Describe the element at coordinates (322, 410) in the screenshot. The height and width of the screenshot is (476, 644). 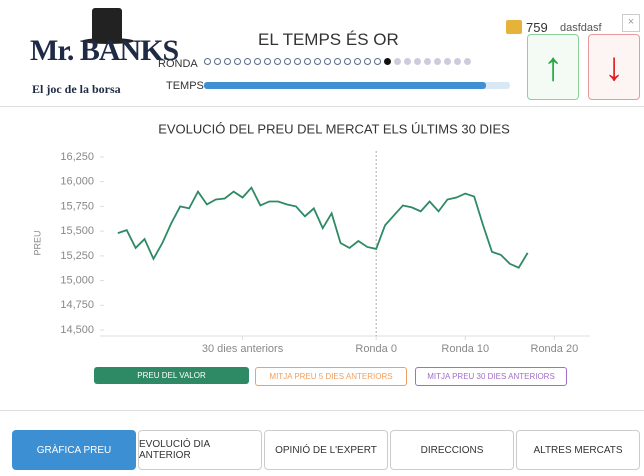
I see `tab-divider` at that location.